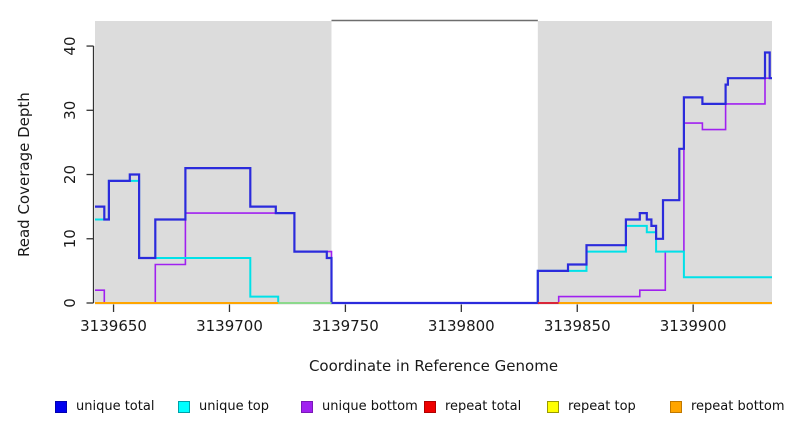 This screenshot has height=432, width=792. Describe the element at coordinates (24, 175) in the screenshot. I see `y-axis-title: Read Coverage Depth` at that location.